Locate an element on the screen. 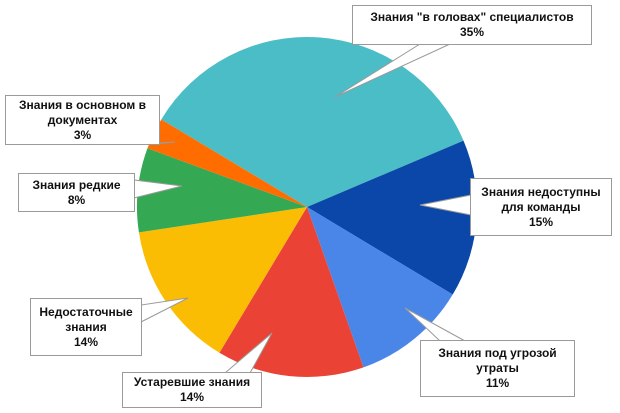  callout: Недостаточные знания 14% is located at coordinates (86, 327).